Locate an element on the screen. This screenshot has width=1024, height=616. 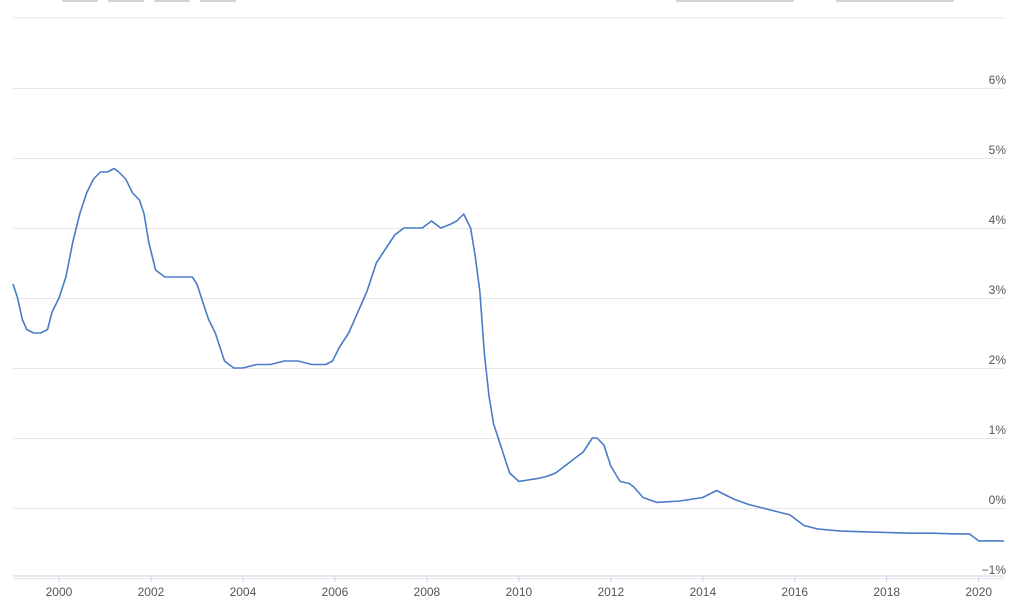
x-tick-label: 2000 is located at coordinates (59, 592).